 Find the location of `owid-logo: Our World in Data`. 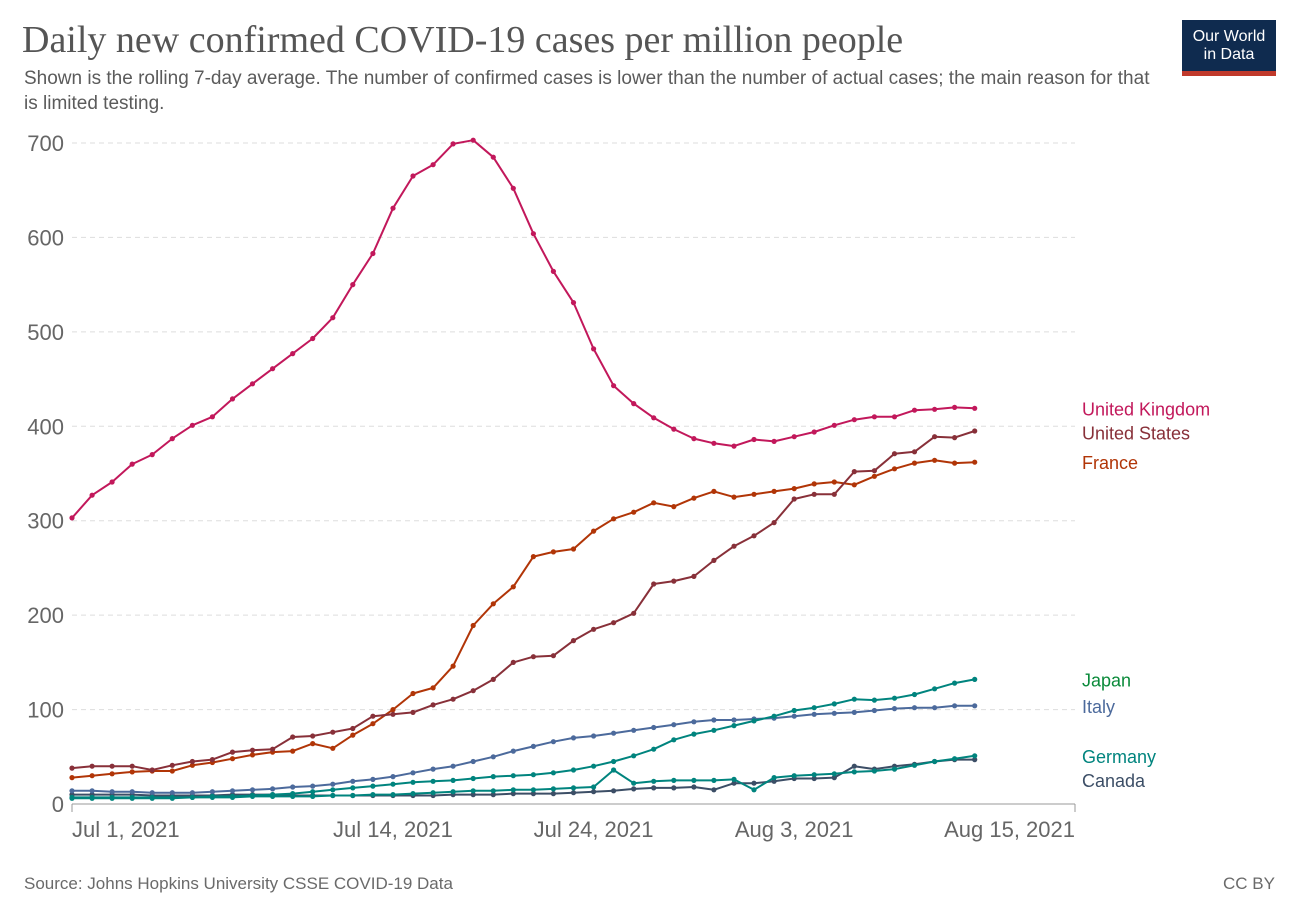

owid-logo: Our World in Data is located at coordinates (1229, 48).